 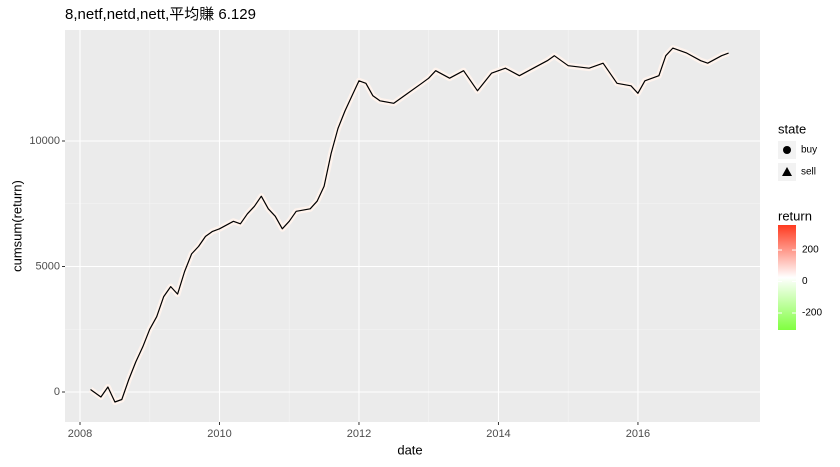 I want to click on colorbar, so click(x=787, y=277).